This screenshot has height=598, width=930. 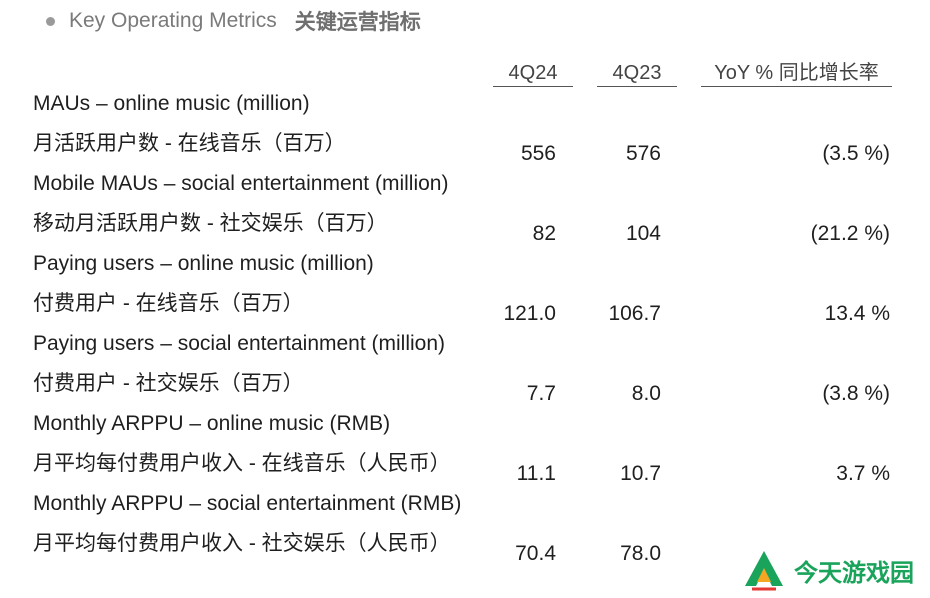 I want to click on value-yoy: 13.4 %, so click(x=857, y=313).